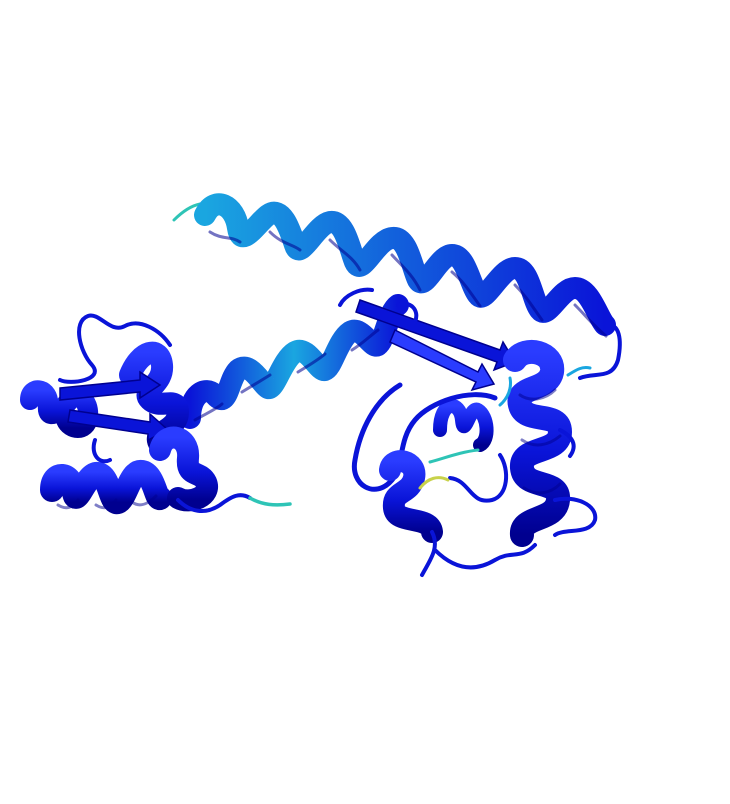  What do you see at coordinates (160, 414) in the screenshot?
I see `left-domain` at bounding box center [160, 414].